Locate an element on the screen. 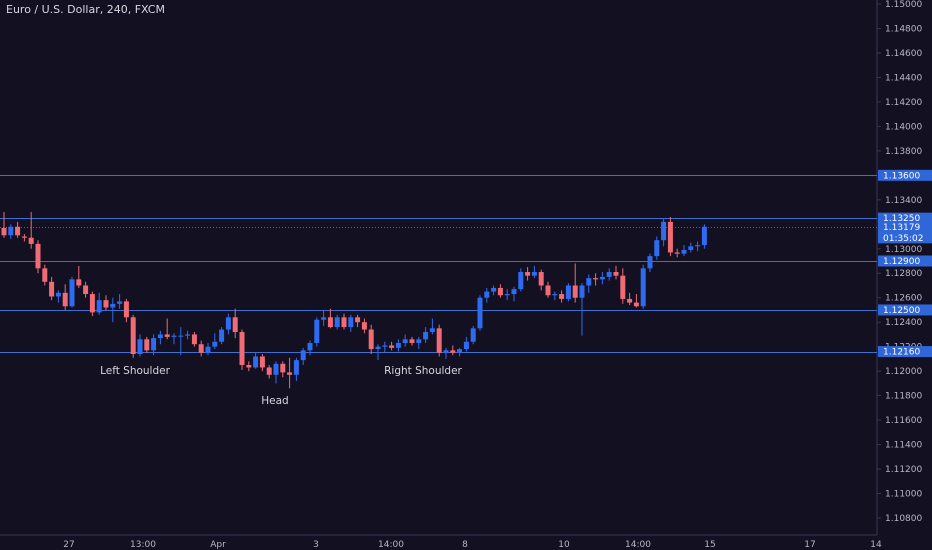  x-tick-label: 3 is located at coordinates (316, 545).